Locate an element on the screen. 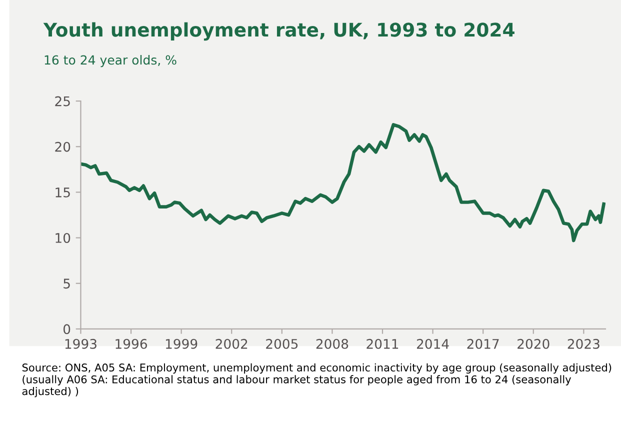 The width and height of the screenshot is (621, 430). x-tick-label: 1993 is located at coordinates (80, 343).